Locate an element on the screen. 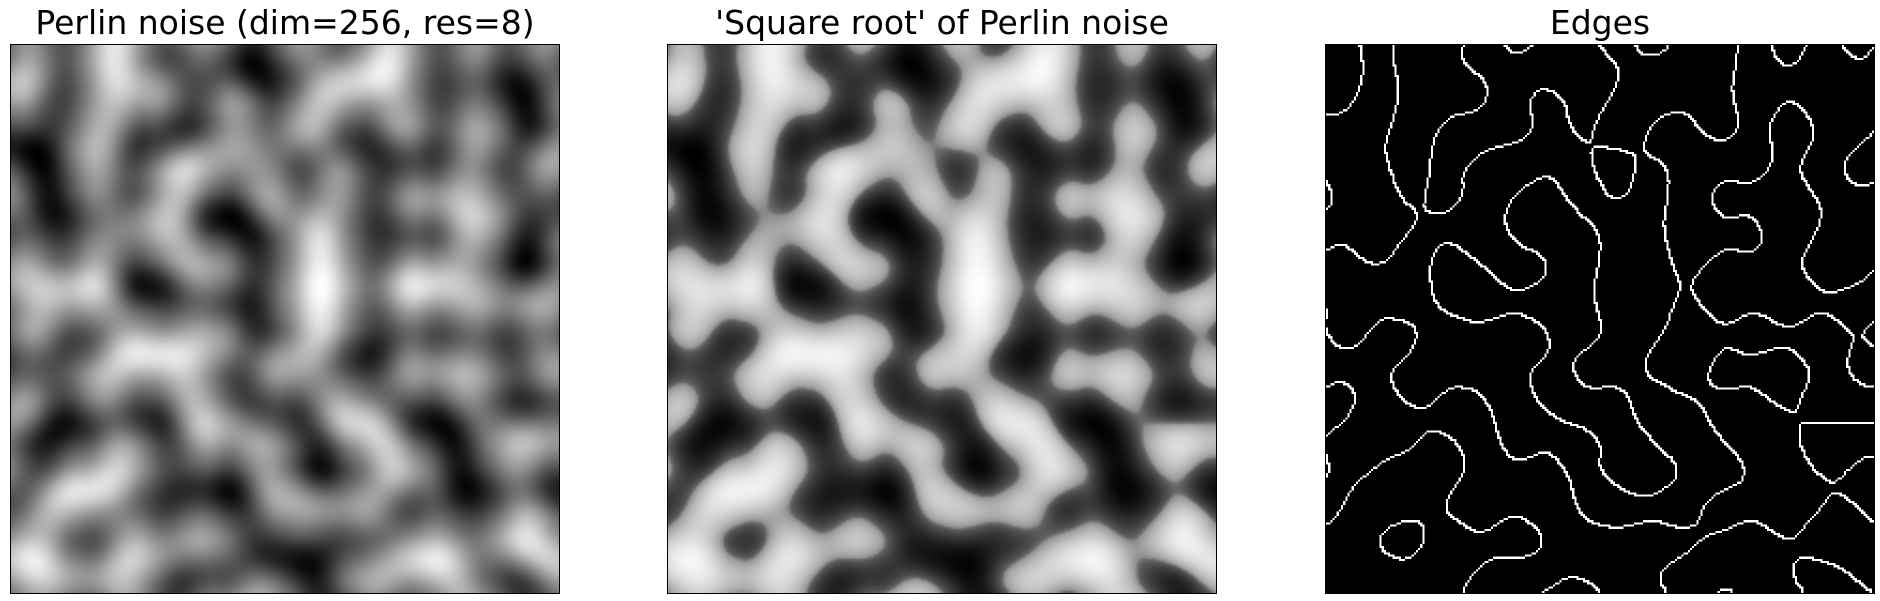 This screenshot has height=601, width=1880. panel-title: Edges is located at coordinates (1600, 22).